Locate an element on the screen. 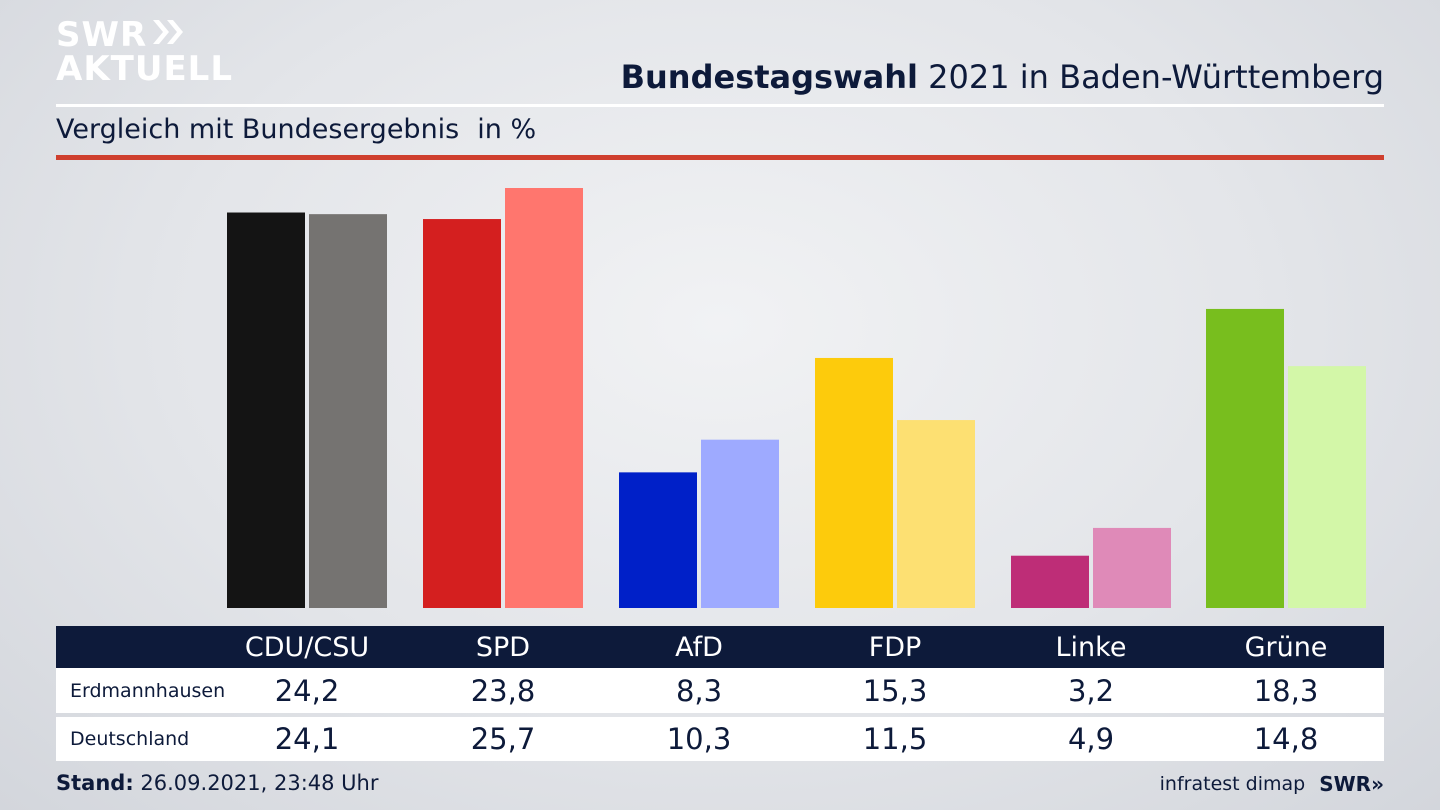 The image size is (1440, 810). logo-swr-text: SWR is located at coordinates (102, 35).